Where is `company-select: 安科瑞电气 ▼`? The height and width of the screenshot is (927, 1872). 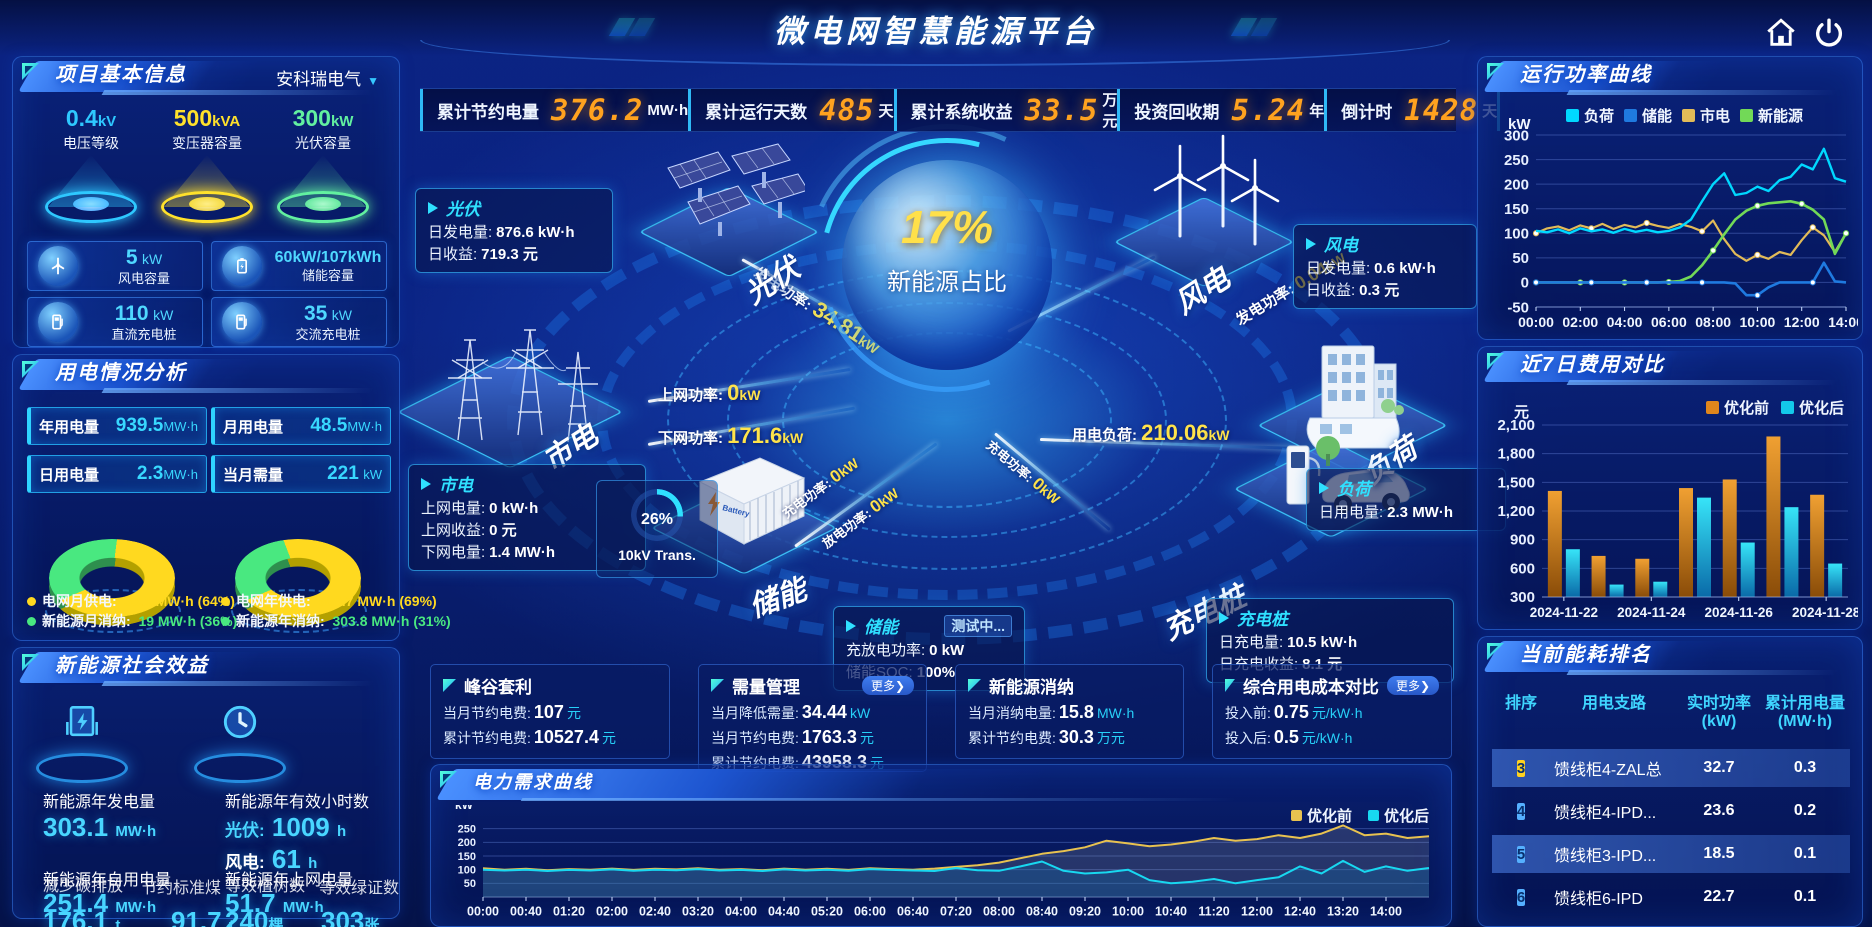
company-select: 安科瑞电气 ▼ is located at coordinates (327, 79).